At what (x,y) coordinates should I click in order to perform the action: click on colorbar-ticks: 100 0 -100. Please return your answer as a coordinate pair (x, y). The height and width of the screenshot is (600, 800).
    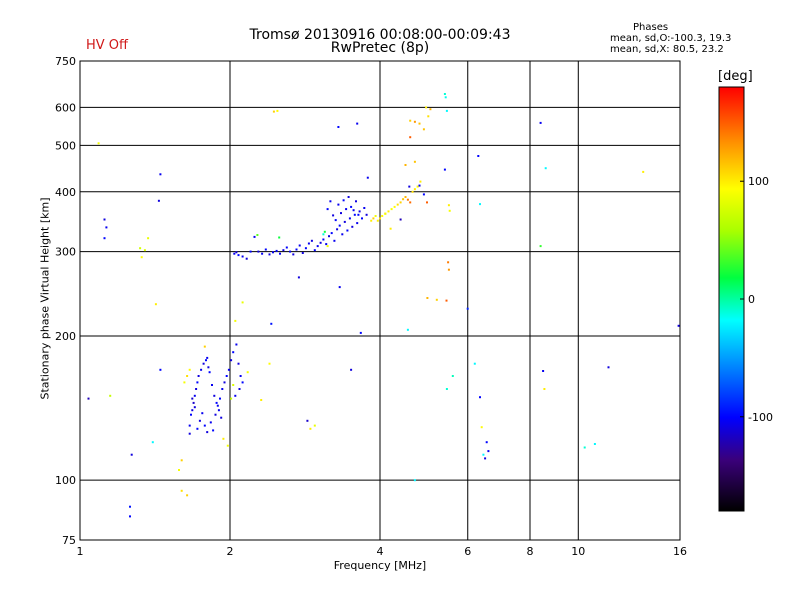
    Looking at the image, I should click on (756, 299).